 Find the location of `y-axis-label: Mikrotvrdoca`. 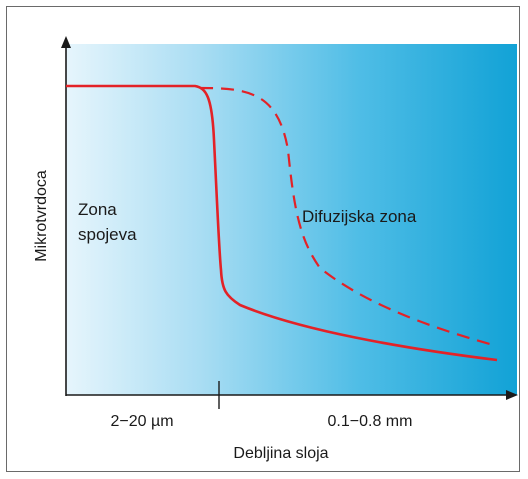

y-axis-label: Mikrotvrdoca is located at coordinates (41, 216).